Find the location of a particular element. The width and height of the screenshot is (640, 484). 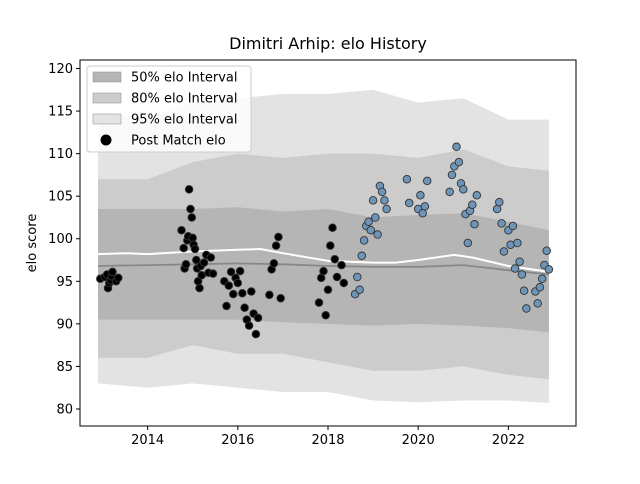

legend-label-3: Post Match elo is located at coordinates (178, 141).